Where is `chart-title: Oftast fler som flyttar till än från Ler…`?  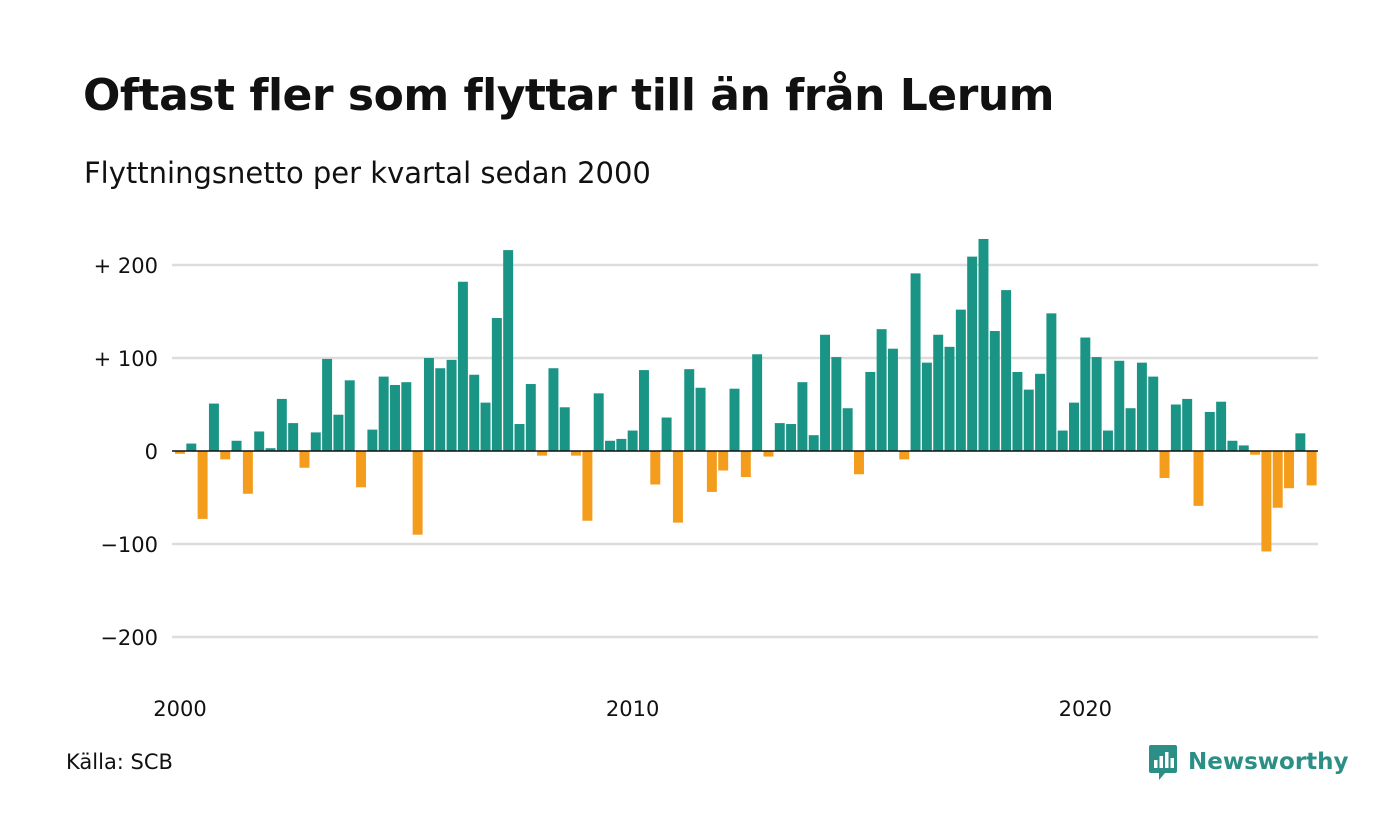
chart-title: Oftast fler som flyttar till än från Ler… is located at coordinates (569, 95).